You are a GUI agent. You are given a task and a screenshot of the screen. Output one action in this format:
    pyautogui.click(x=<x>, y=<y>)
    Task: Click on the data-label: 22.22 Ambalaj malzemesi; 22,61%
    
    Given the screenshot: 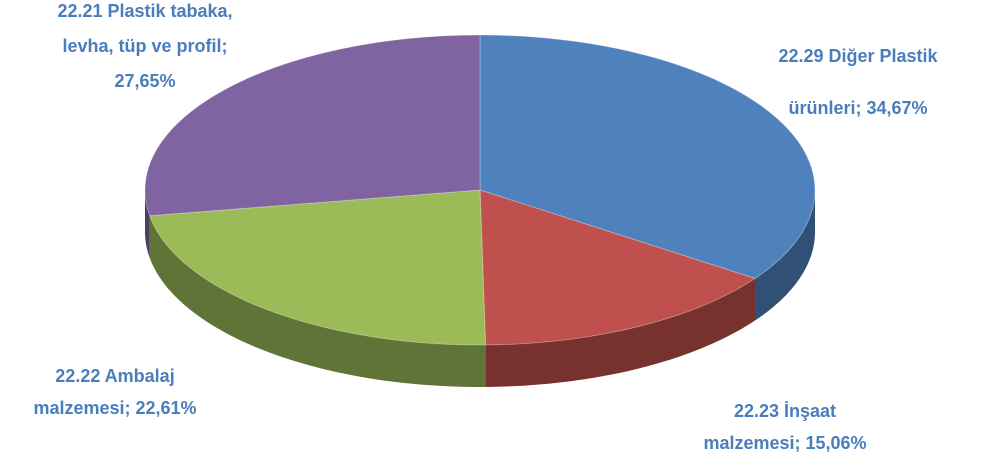 What is the action you would take?
    pyautogui.click(x=115, y=392)
    